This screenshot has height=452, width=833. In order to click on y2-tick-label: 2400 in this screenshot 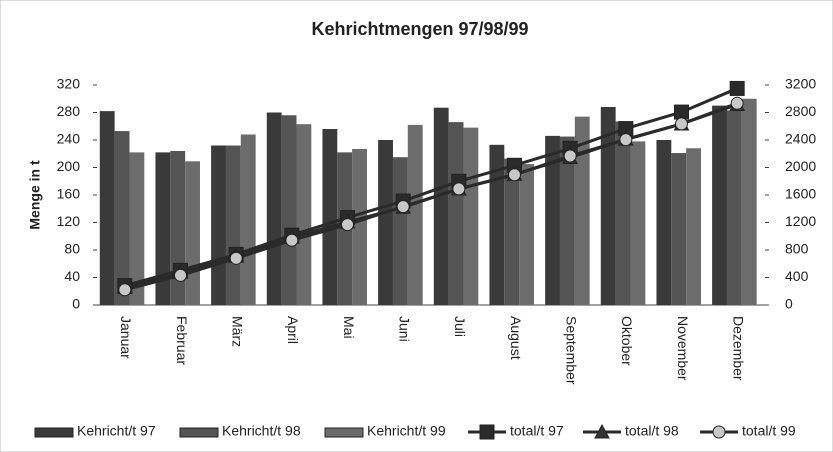, I will do `click(800, 139)`.